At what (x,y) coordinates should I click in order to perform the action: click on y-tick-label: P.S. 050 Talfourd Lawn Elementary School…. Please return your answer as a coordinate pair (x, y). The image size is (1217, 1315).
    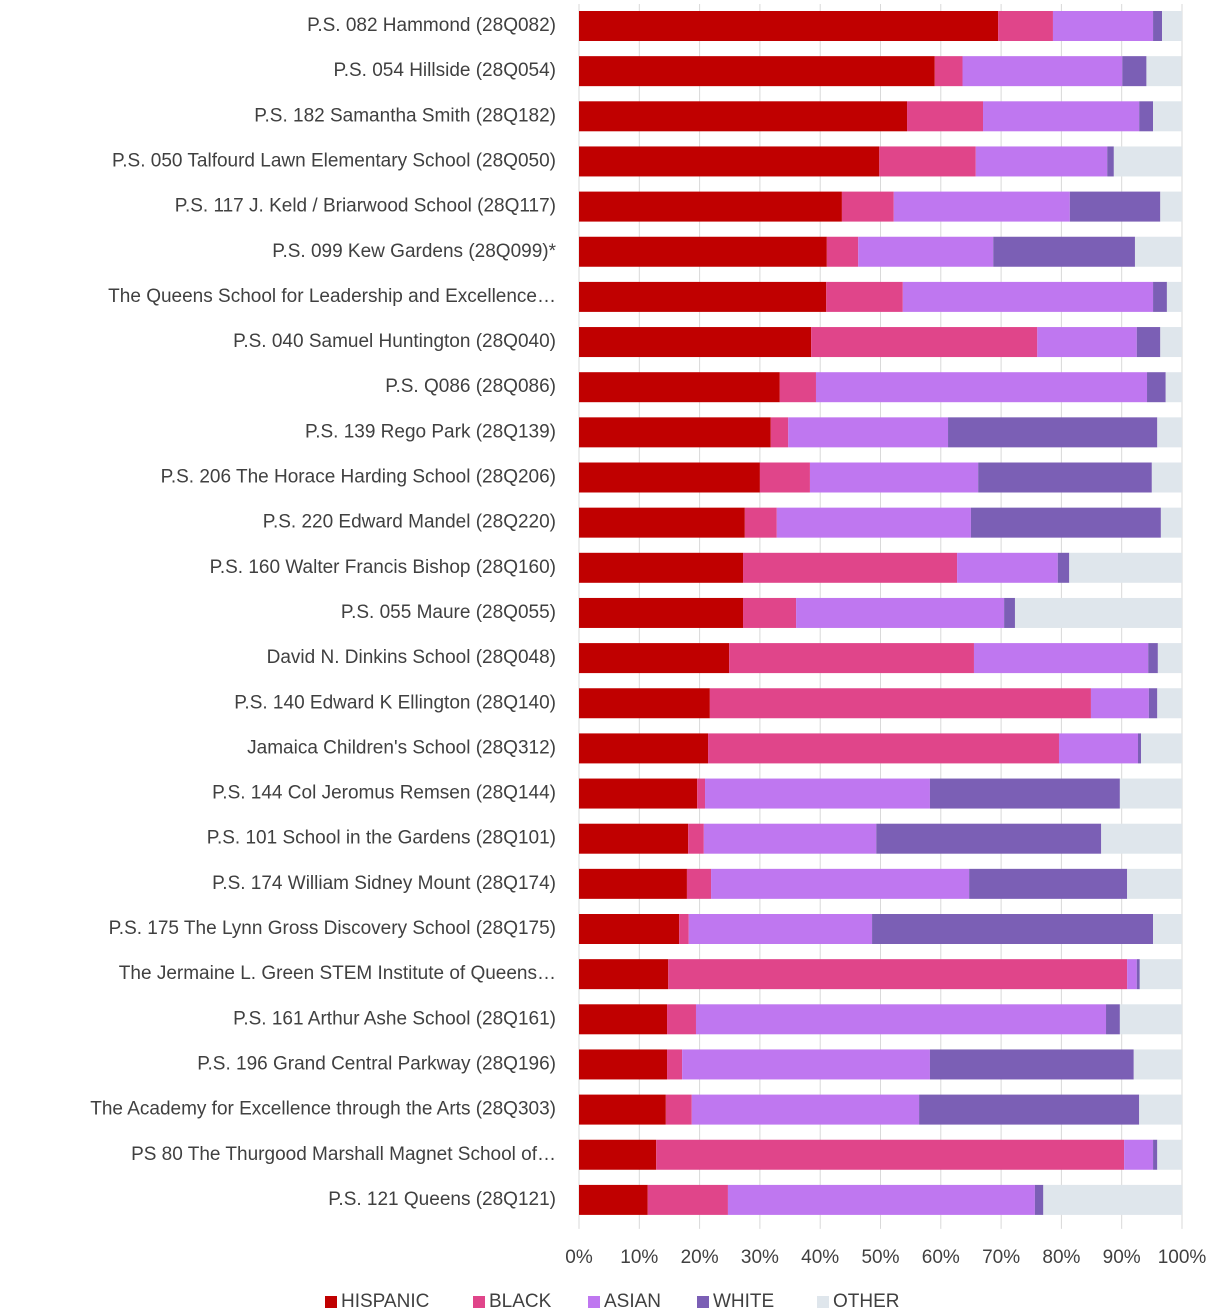
    Looking at the image, I should click on (334, 160).